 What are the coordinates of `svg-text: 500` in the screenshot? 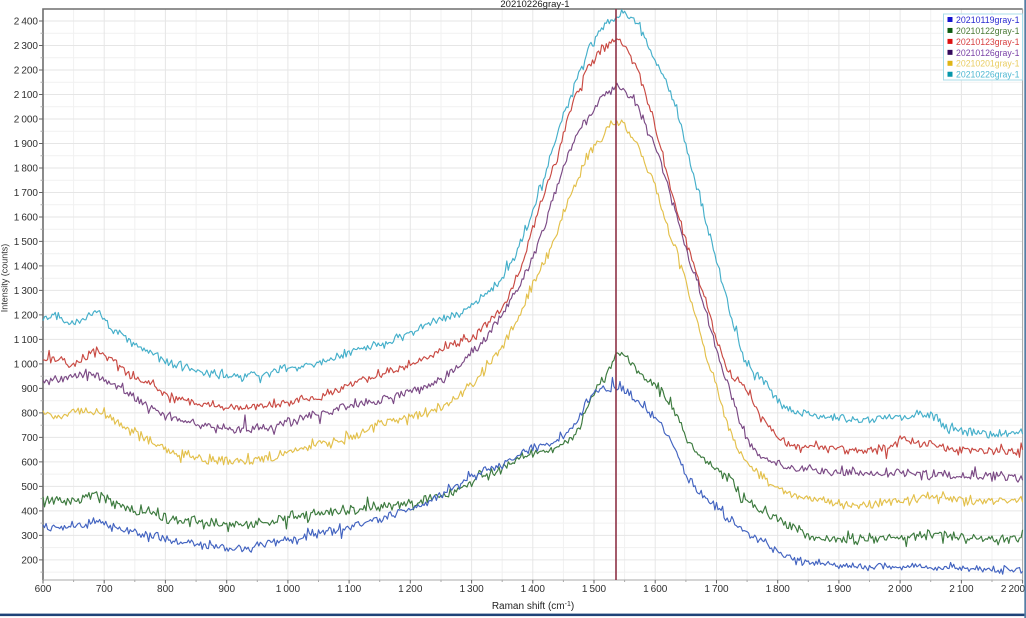 It's located at (29, 487).